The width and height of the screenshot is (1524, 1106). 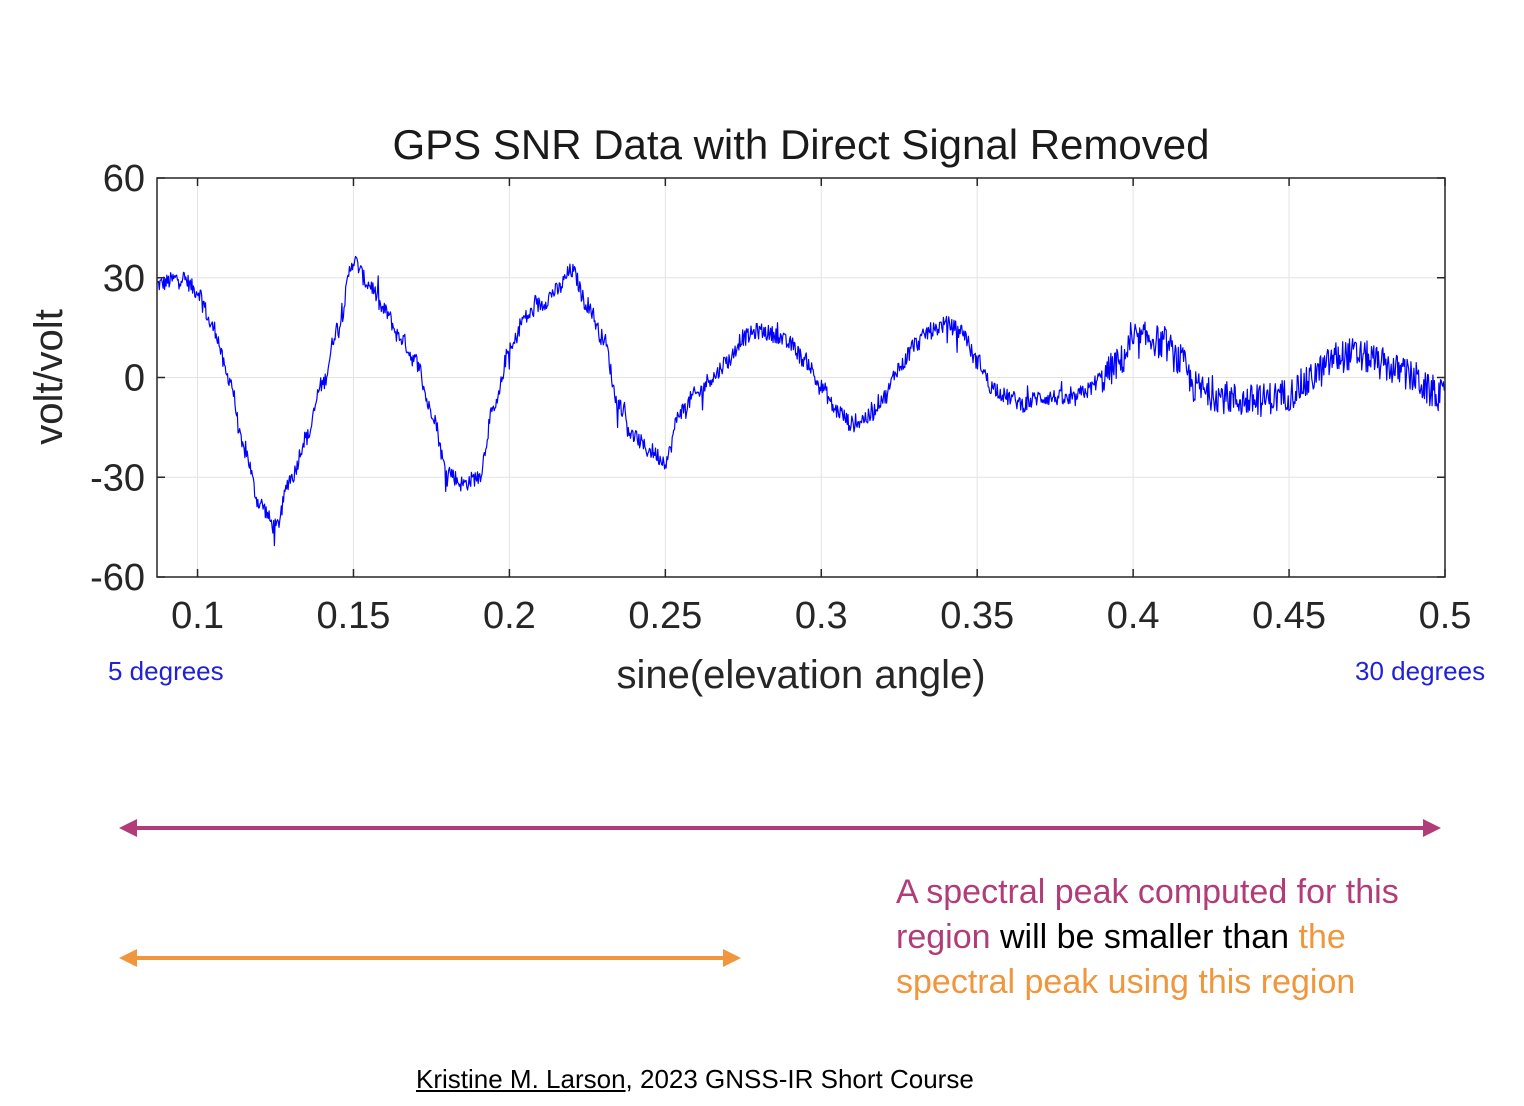 What do you see at coordinates (124, 279) in the screenshot?
I see `y-tick-label: 30` at bounding box center [124, 279].